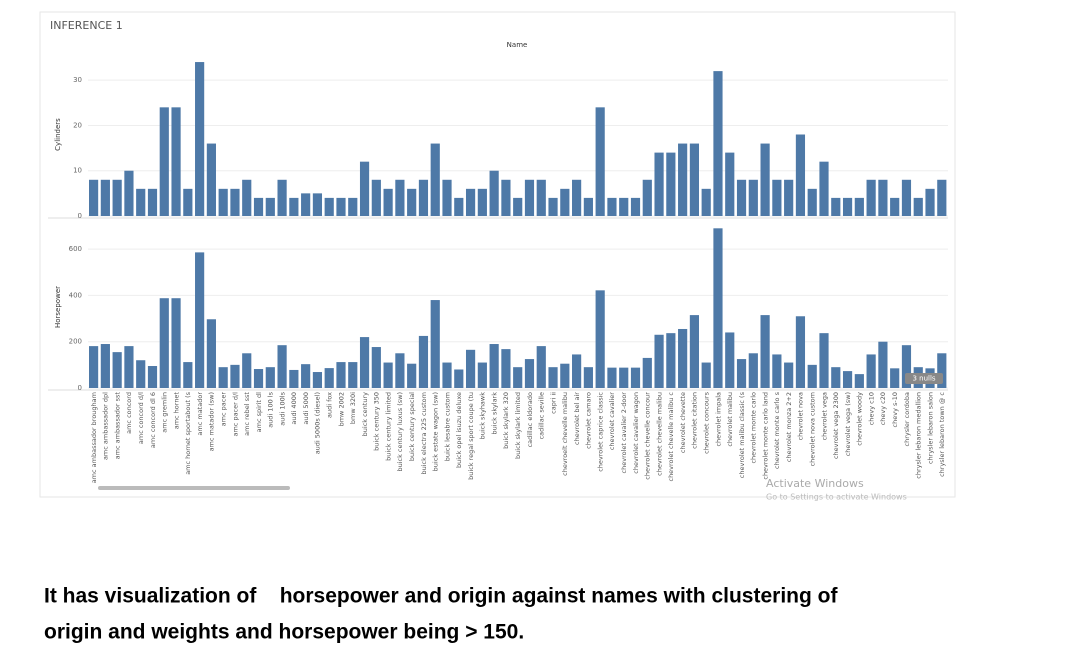  Describe the element at coordinates (412, 426) in the screenshot. I see `x-tick-label: buick century special` at that location.